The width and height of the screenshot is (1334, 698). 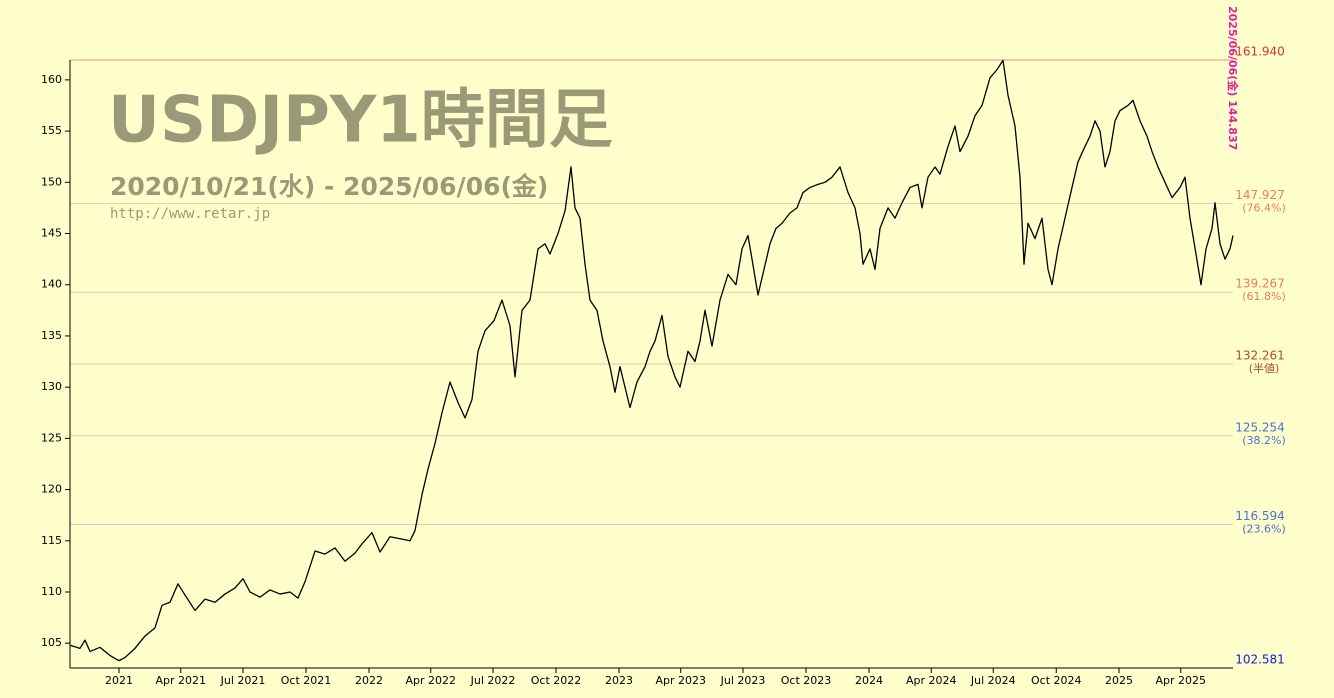 I want to click on x-tick-label: 2024, so click(x=869, y=680).